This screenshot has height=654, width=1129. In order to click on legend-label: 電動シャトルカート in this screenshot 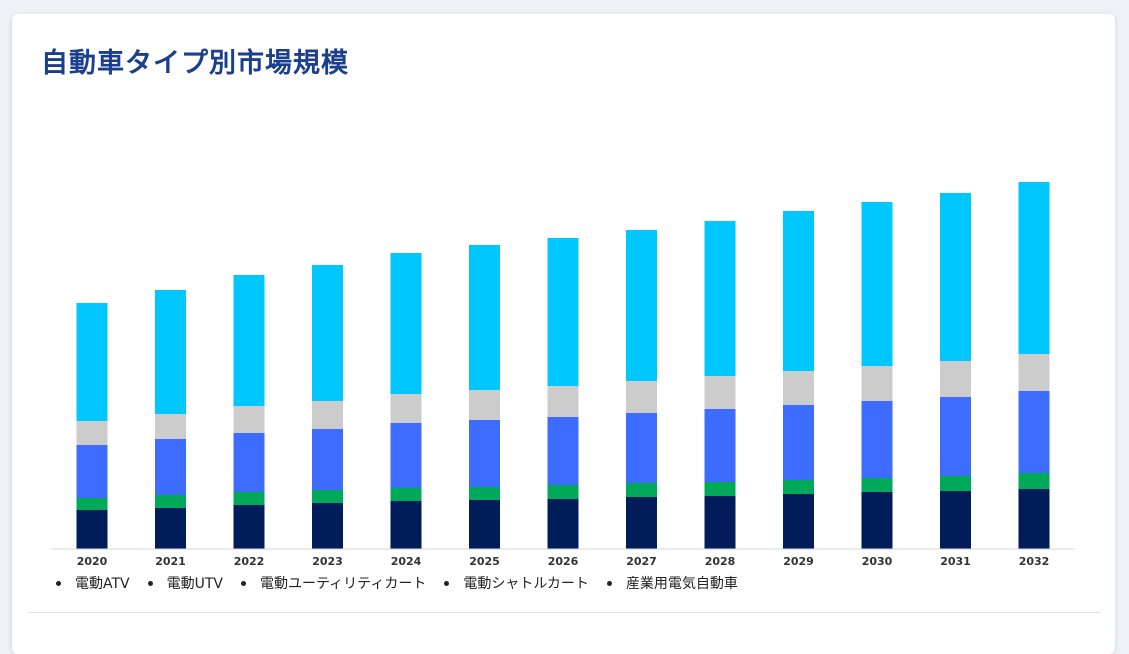, I will do `click(526, 584)`.